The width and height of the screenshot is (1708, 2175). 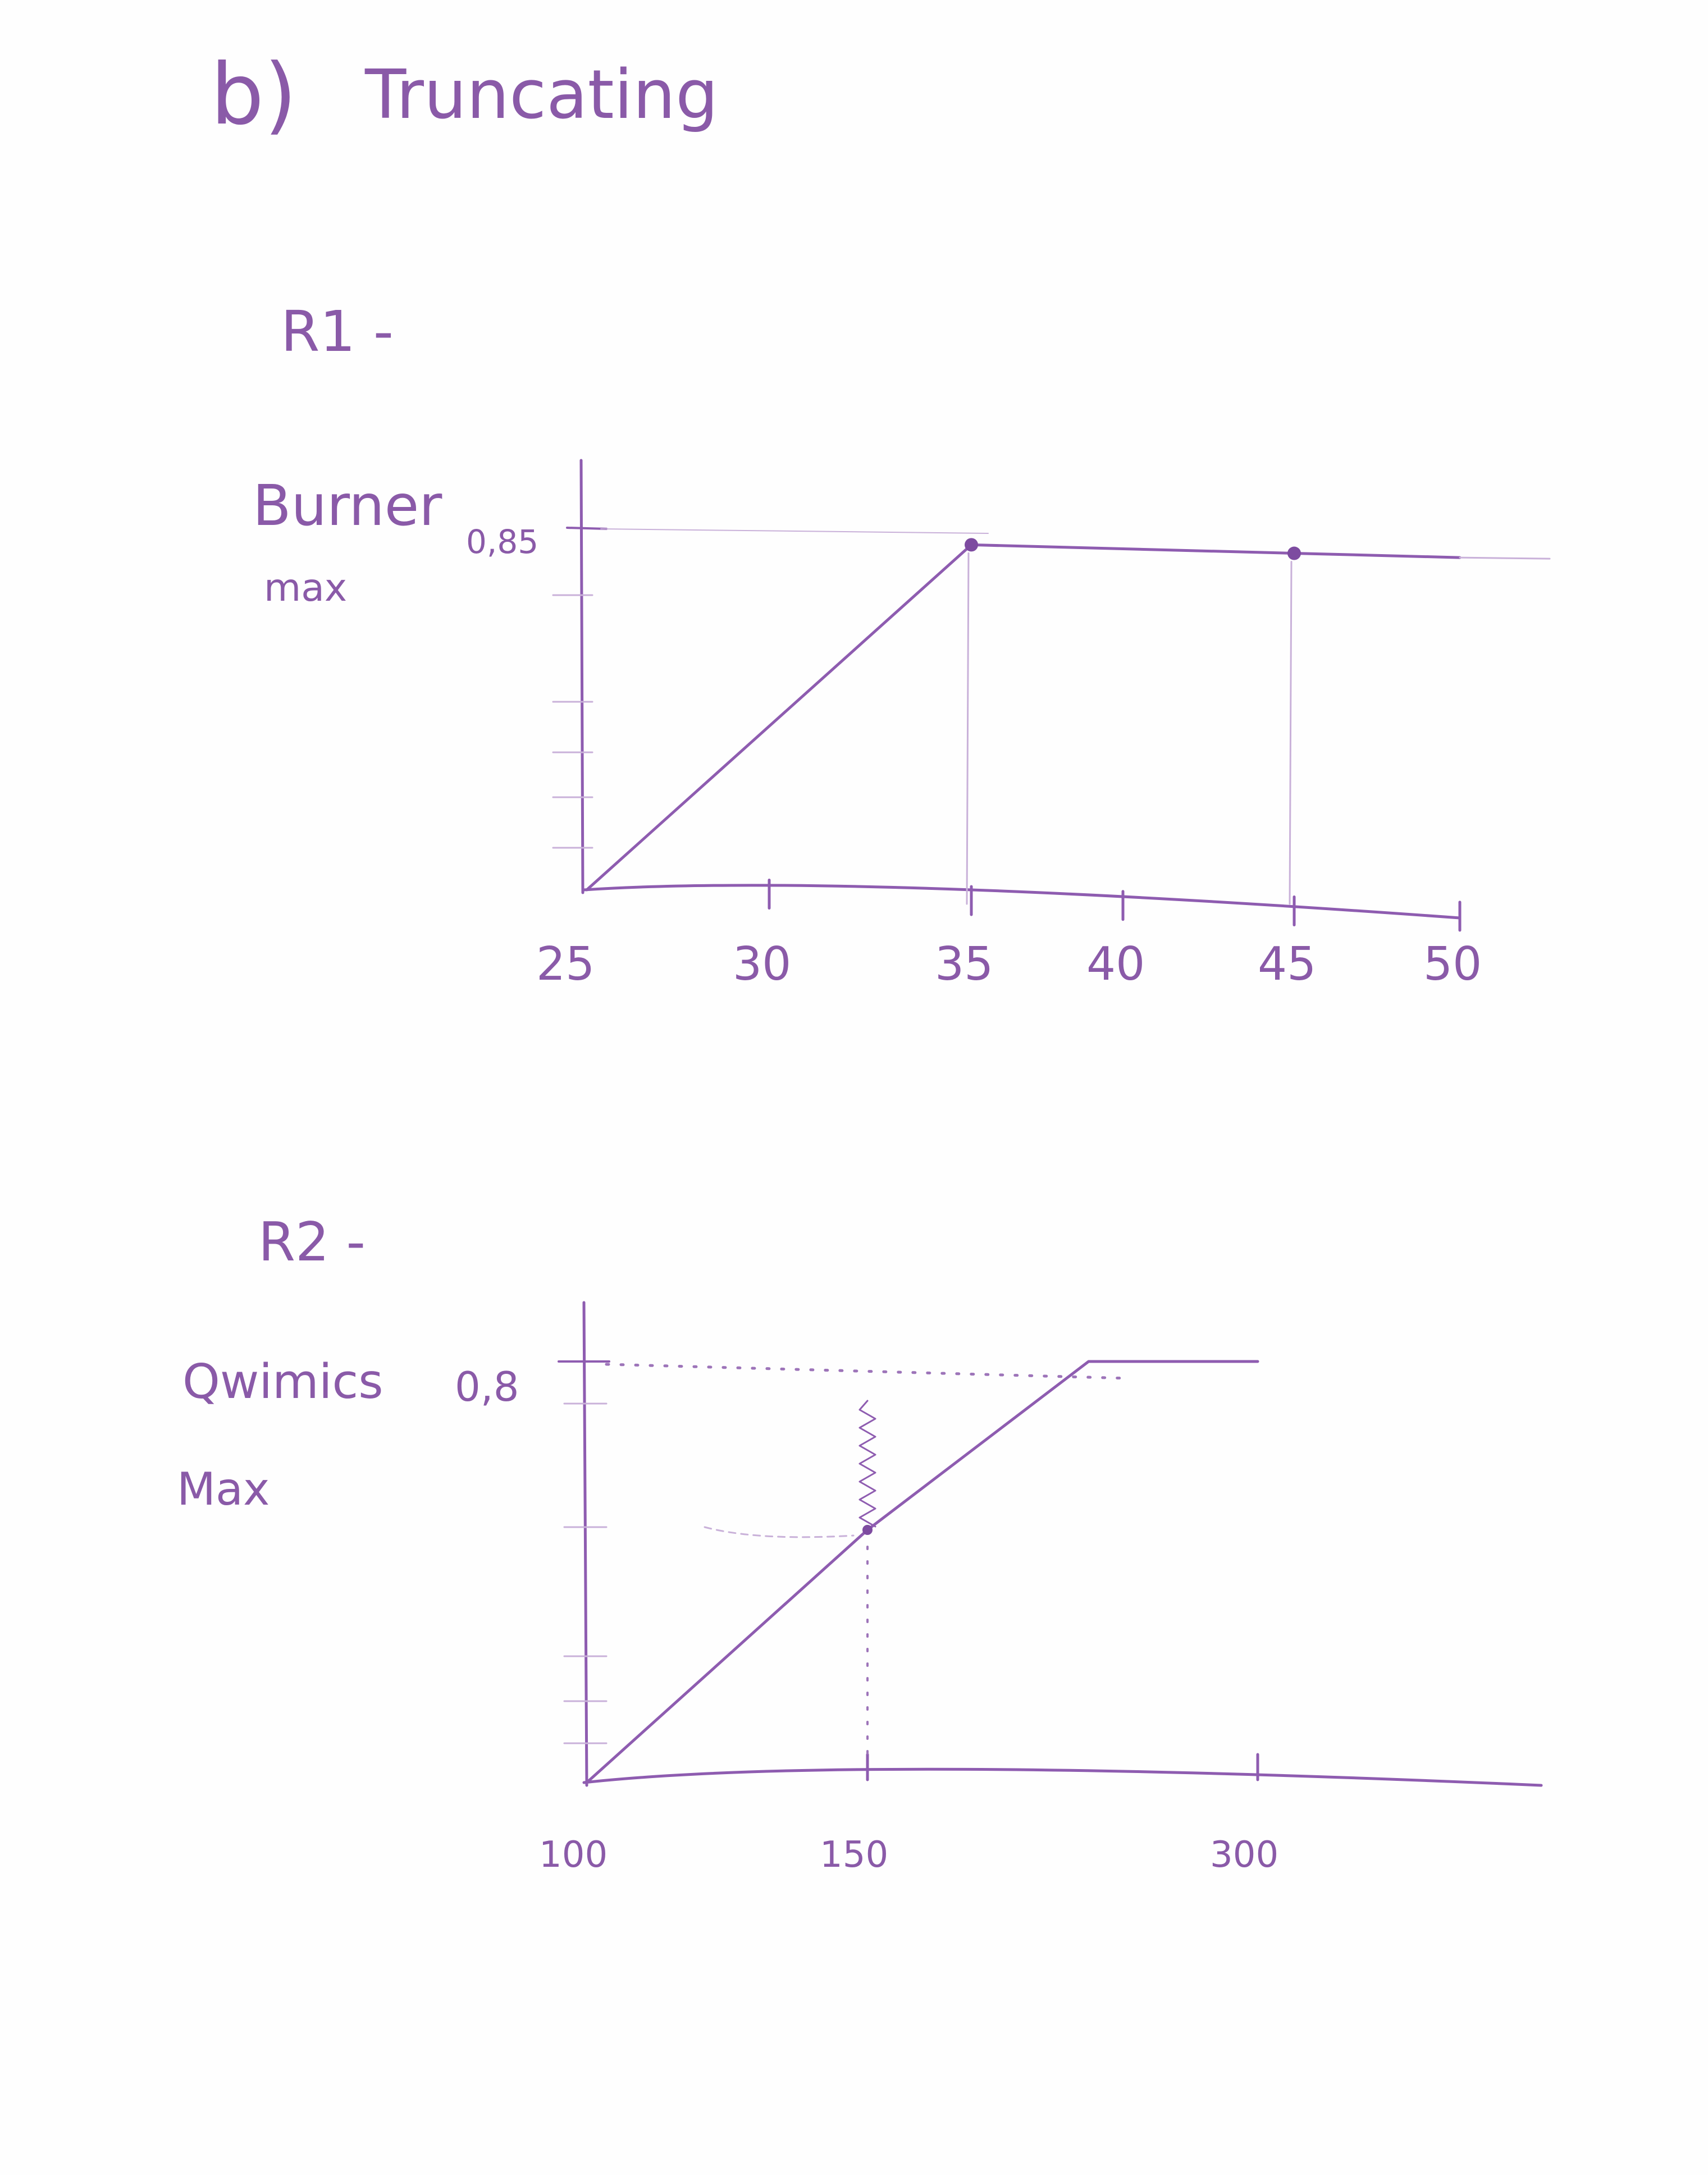 What do you see at coordinates (305, 588) in the screenshot?
I see `chart-r1-ylabel-line2: max` at bounding box center [305, 588].